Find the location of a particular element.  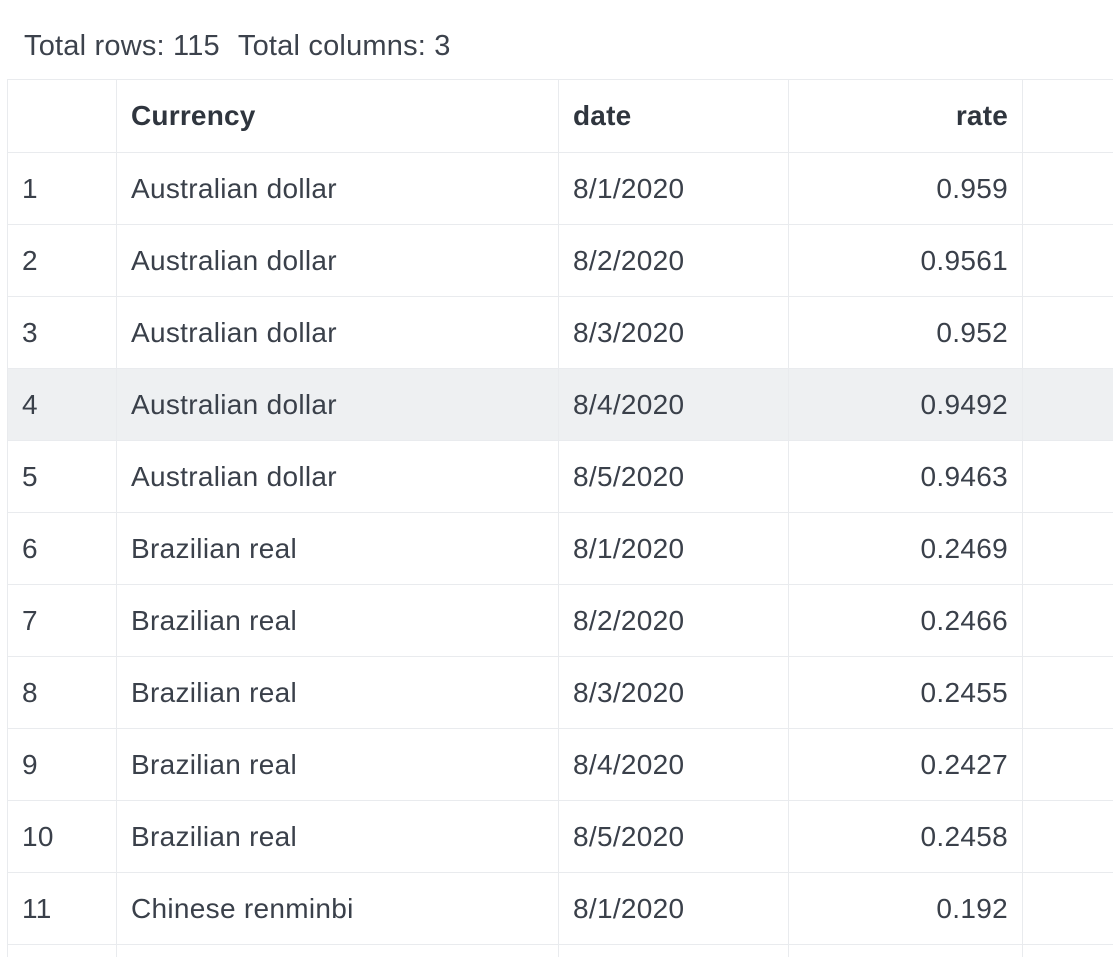

row-index-cell: 2 is located at coordinates (62, 260).